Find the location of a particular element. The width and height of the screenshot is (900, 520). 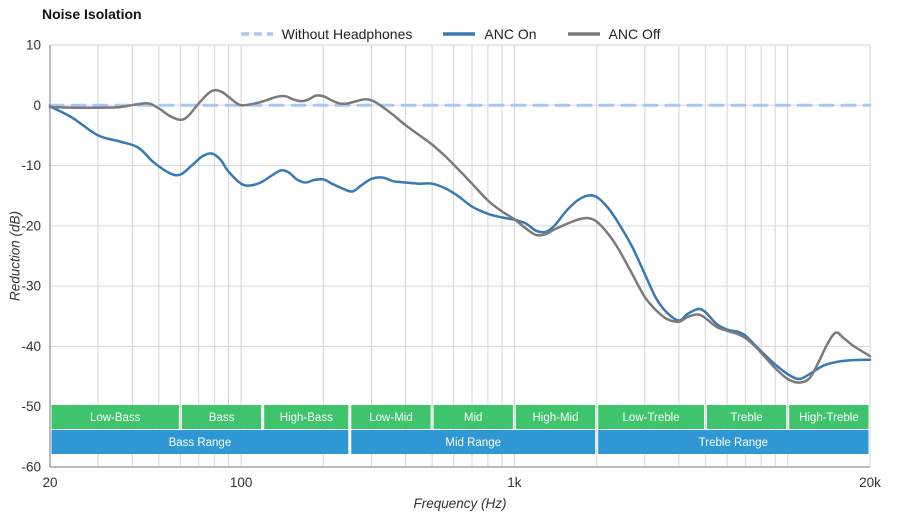

y-tick-label: 10 is located at coordinates (33, 45).